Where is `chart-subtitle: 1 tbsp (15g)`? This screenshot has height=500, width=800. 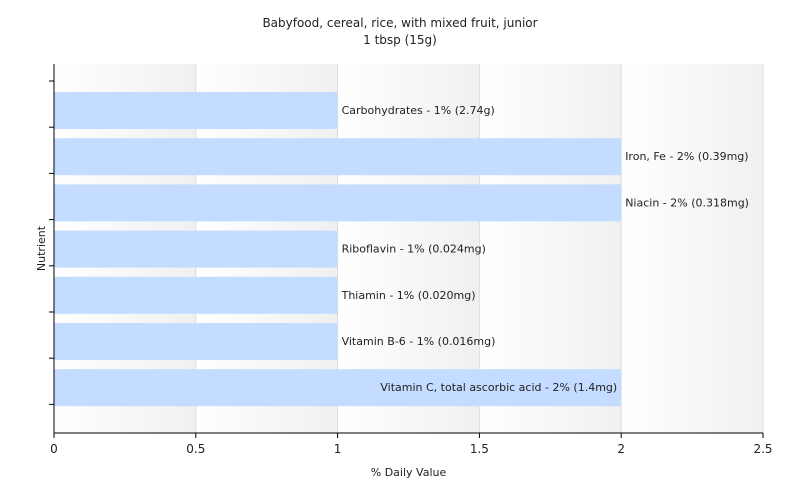
chart-subtitle: 1 tbsp (15g) is located at coordinates (400, 40).